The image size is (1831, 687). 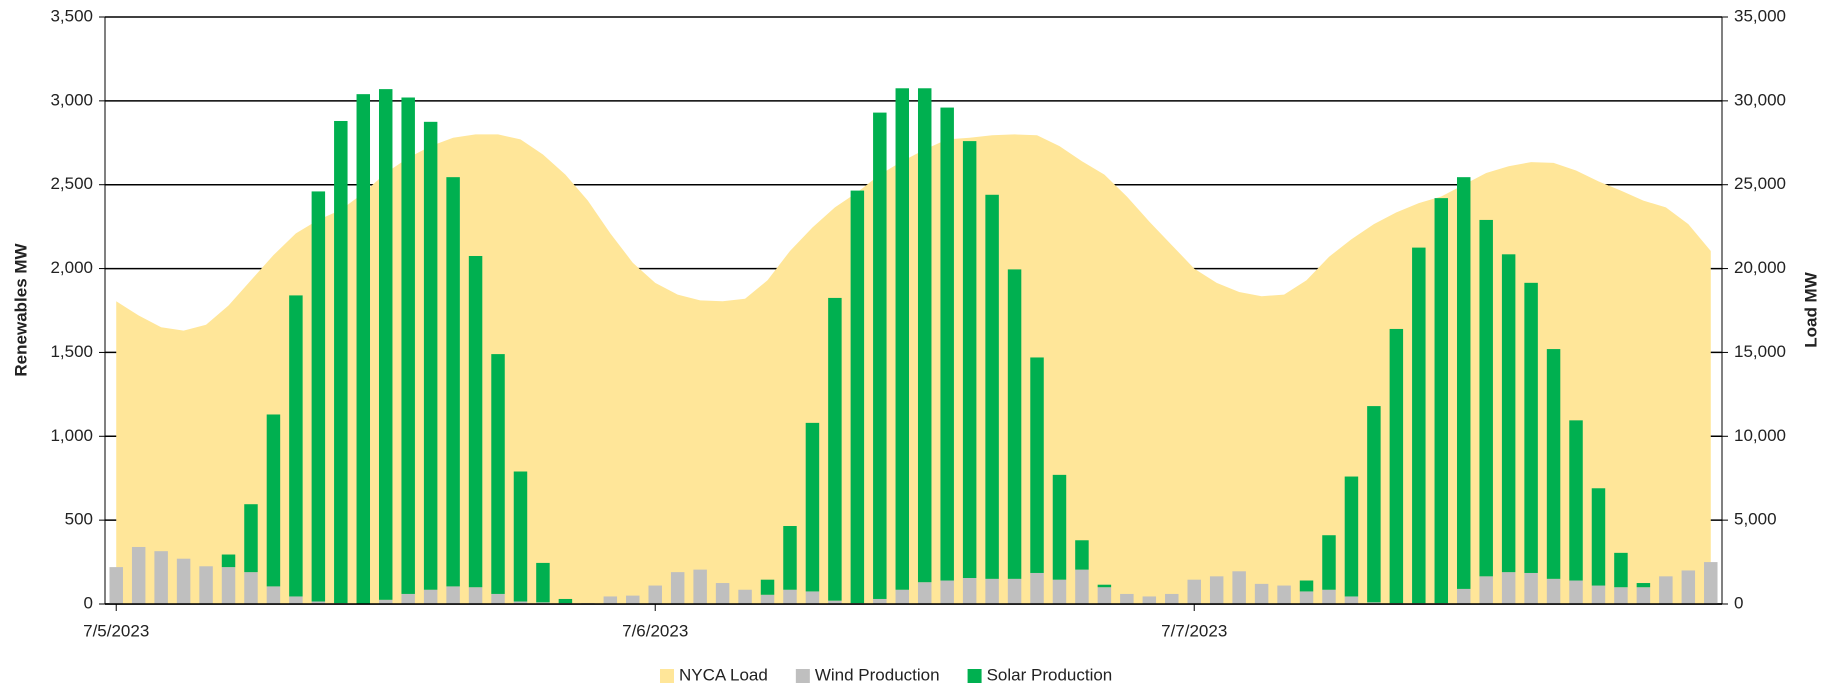 What do you see at coordinates (1738, 602) in the screenshot?
I see `y2-tick-label: 0` at bounding box center [1738, 602].